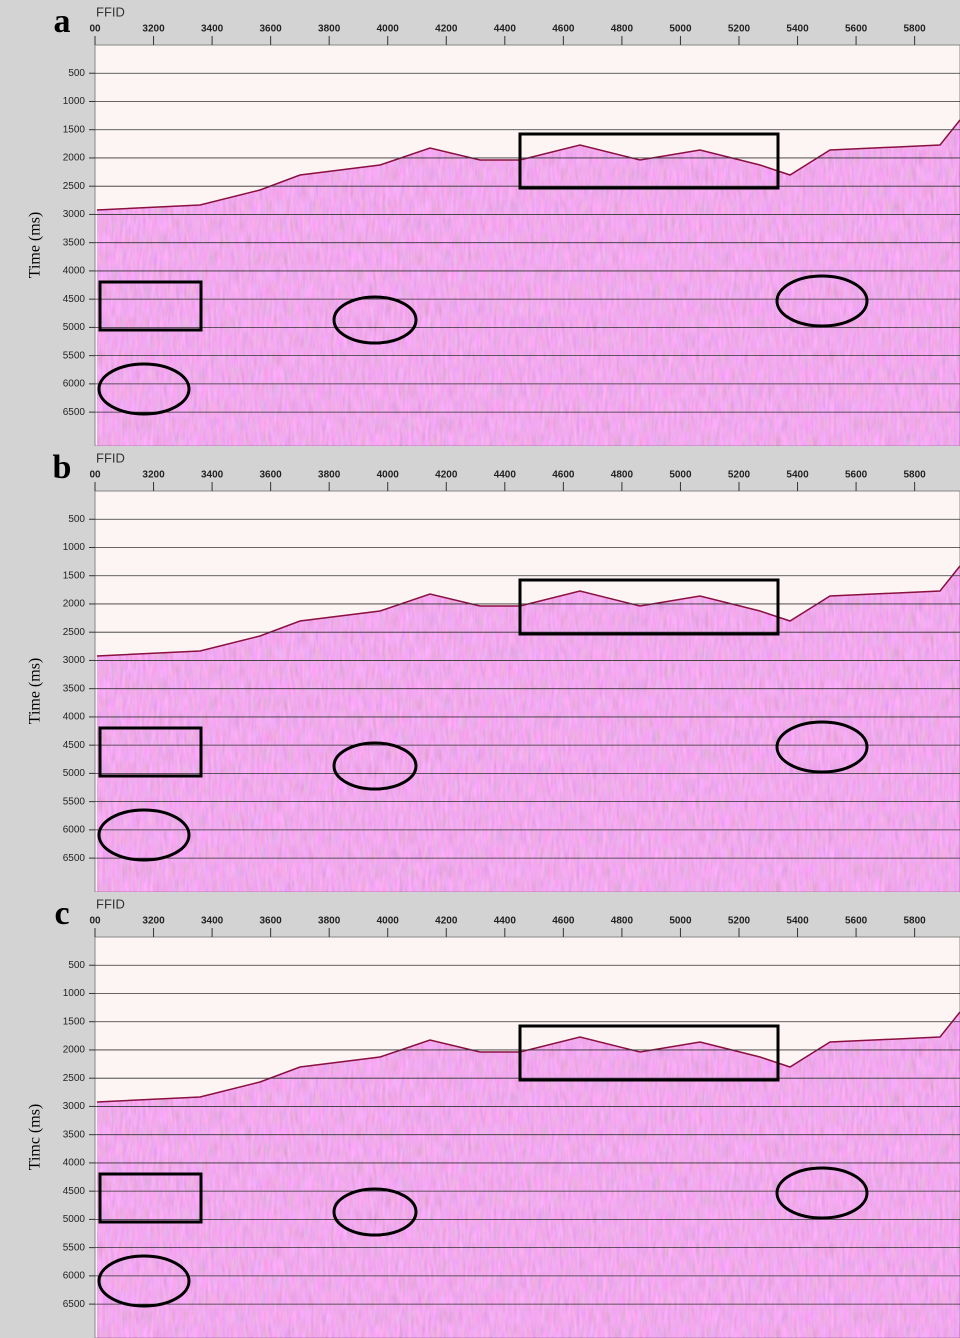 The width and height of the screenshot is (960, 1338). I want to click on panel-label: c, so click(61, 913).